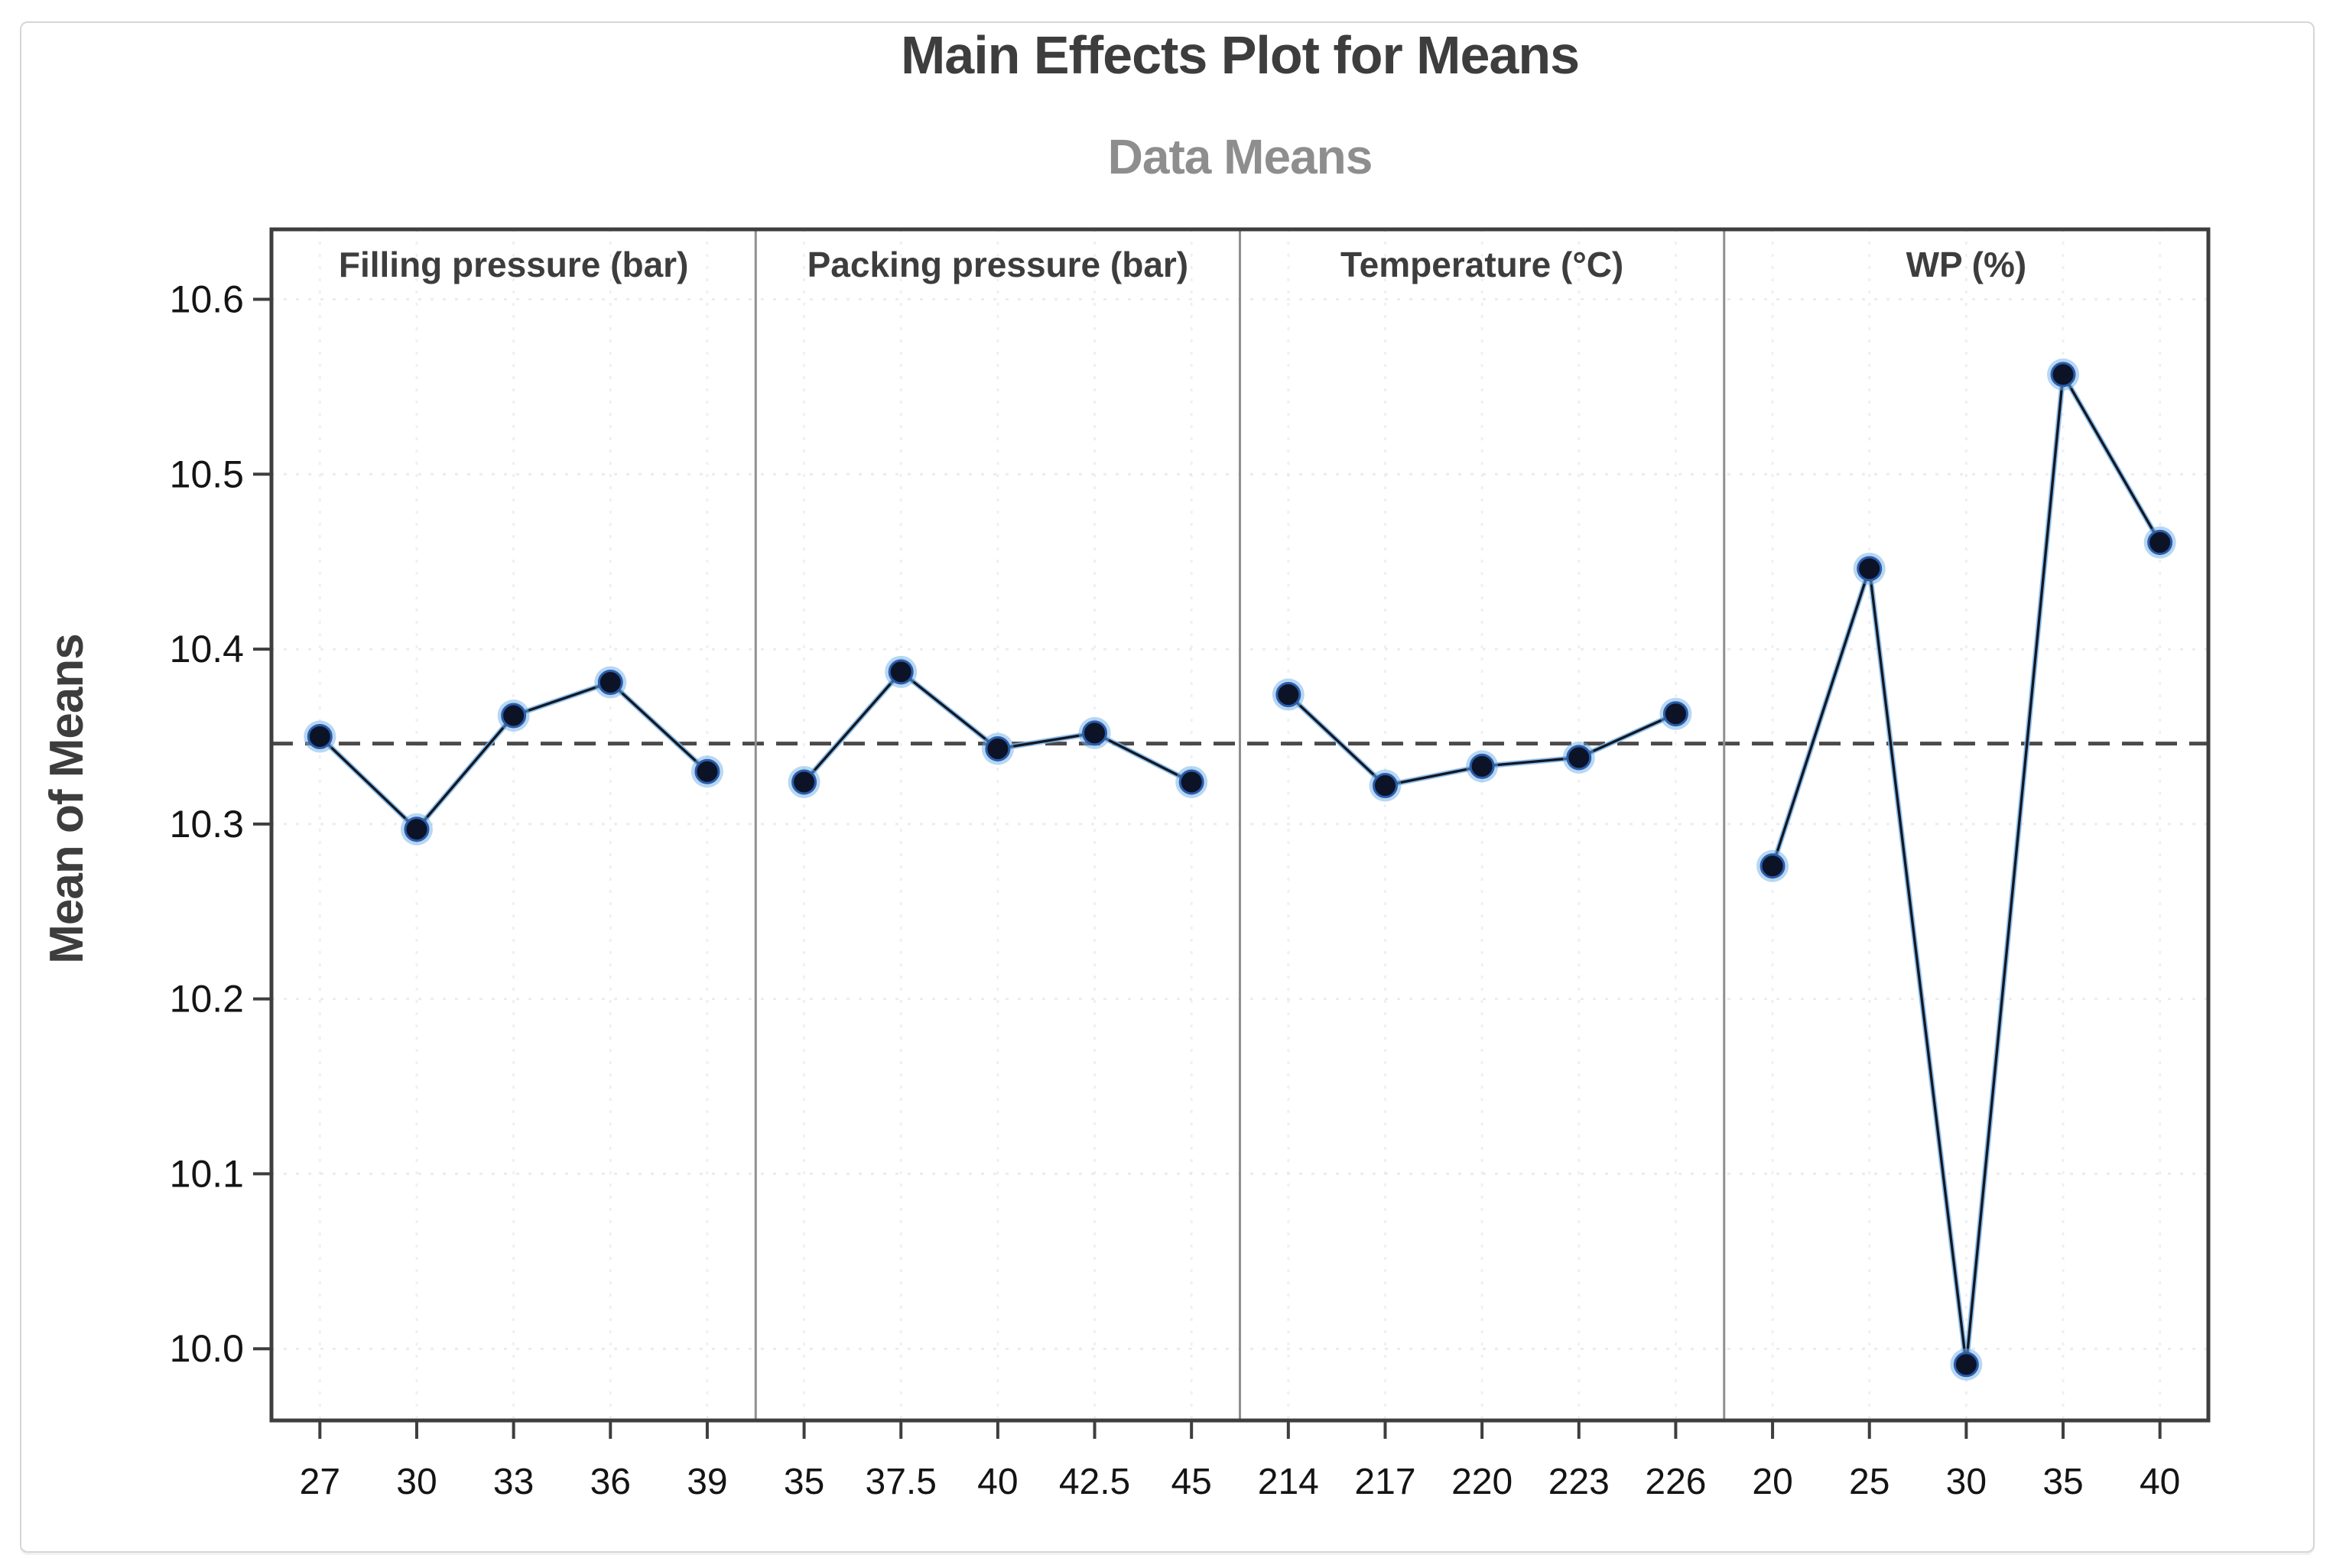 This screenshot has height=1568, width=2333. Describe the element at coordinates (207, 999) in the screenshot. I see `y-tick-label: 10.2` at that location.